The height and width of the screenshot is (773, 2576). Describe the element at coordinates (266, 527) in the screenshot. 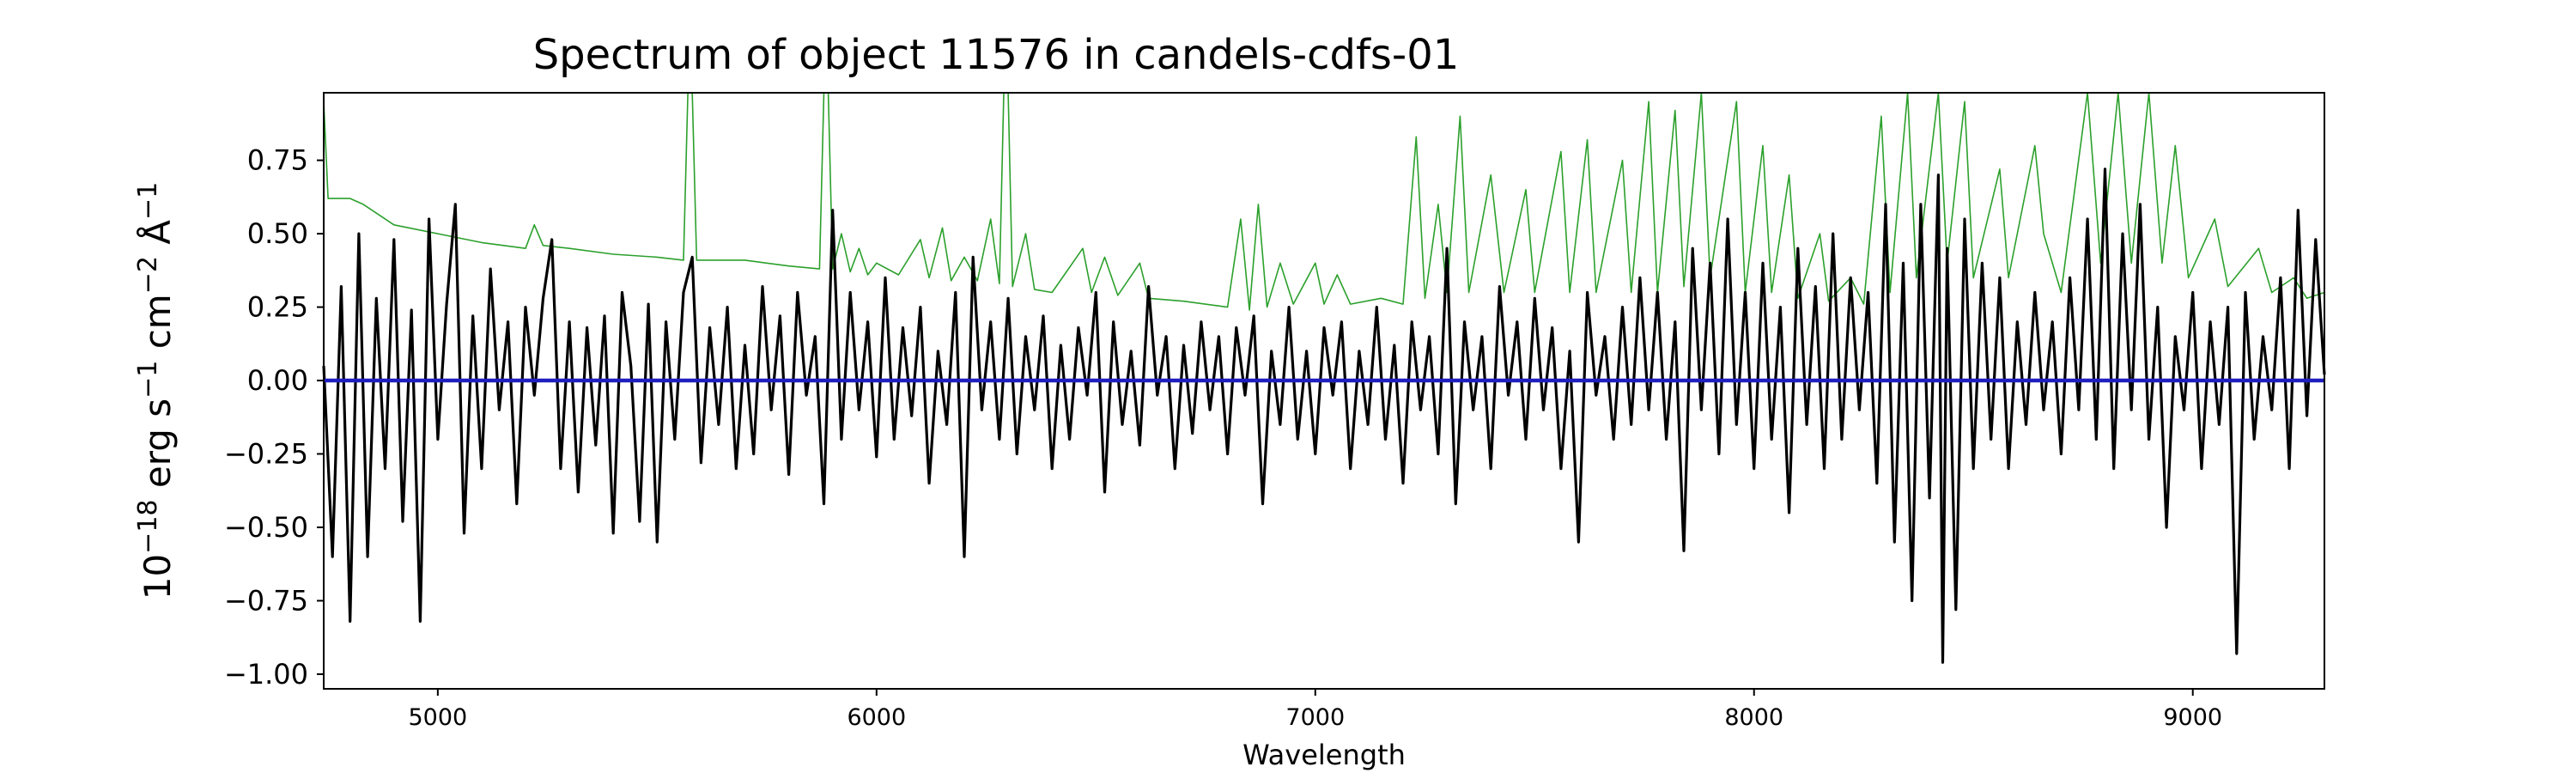

I see `y-tick-label: −0.50` at that location.